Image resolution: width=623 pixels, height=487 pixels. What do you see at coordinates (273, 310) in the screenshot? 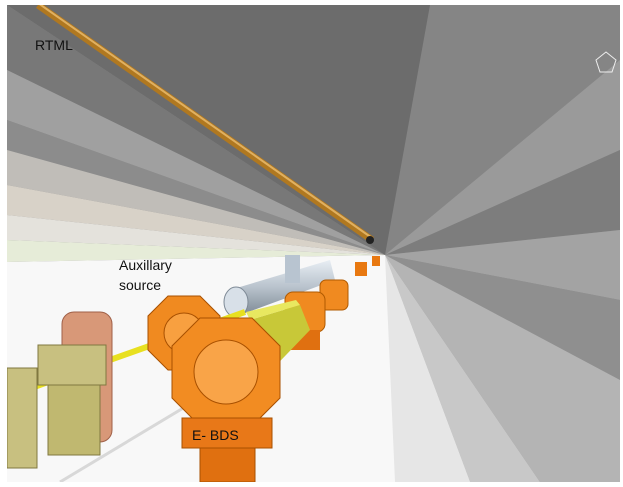
I see `girder-top` at bounding box center [273, 310].